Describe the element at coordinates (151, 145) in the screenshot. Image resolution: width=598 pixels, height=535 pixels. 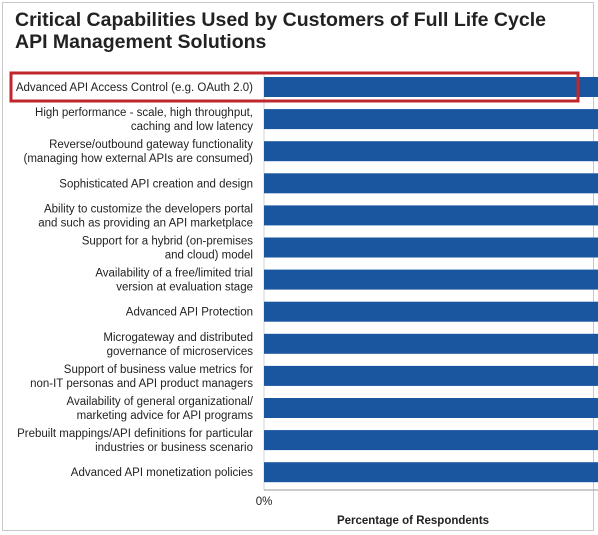
I see `category-label-line: Reverse/outbound gateway functionality` at that location.